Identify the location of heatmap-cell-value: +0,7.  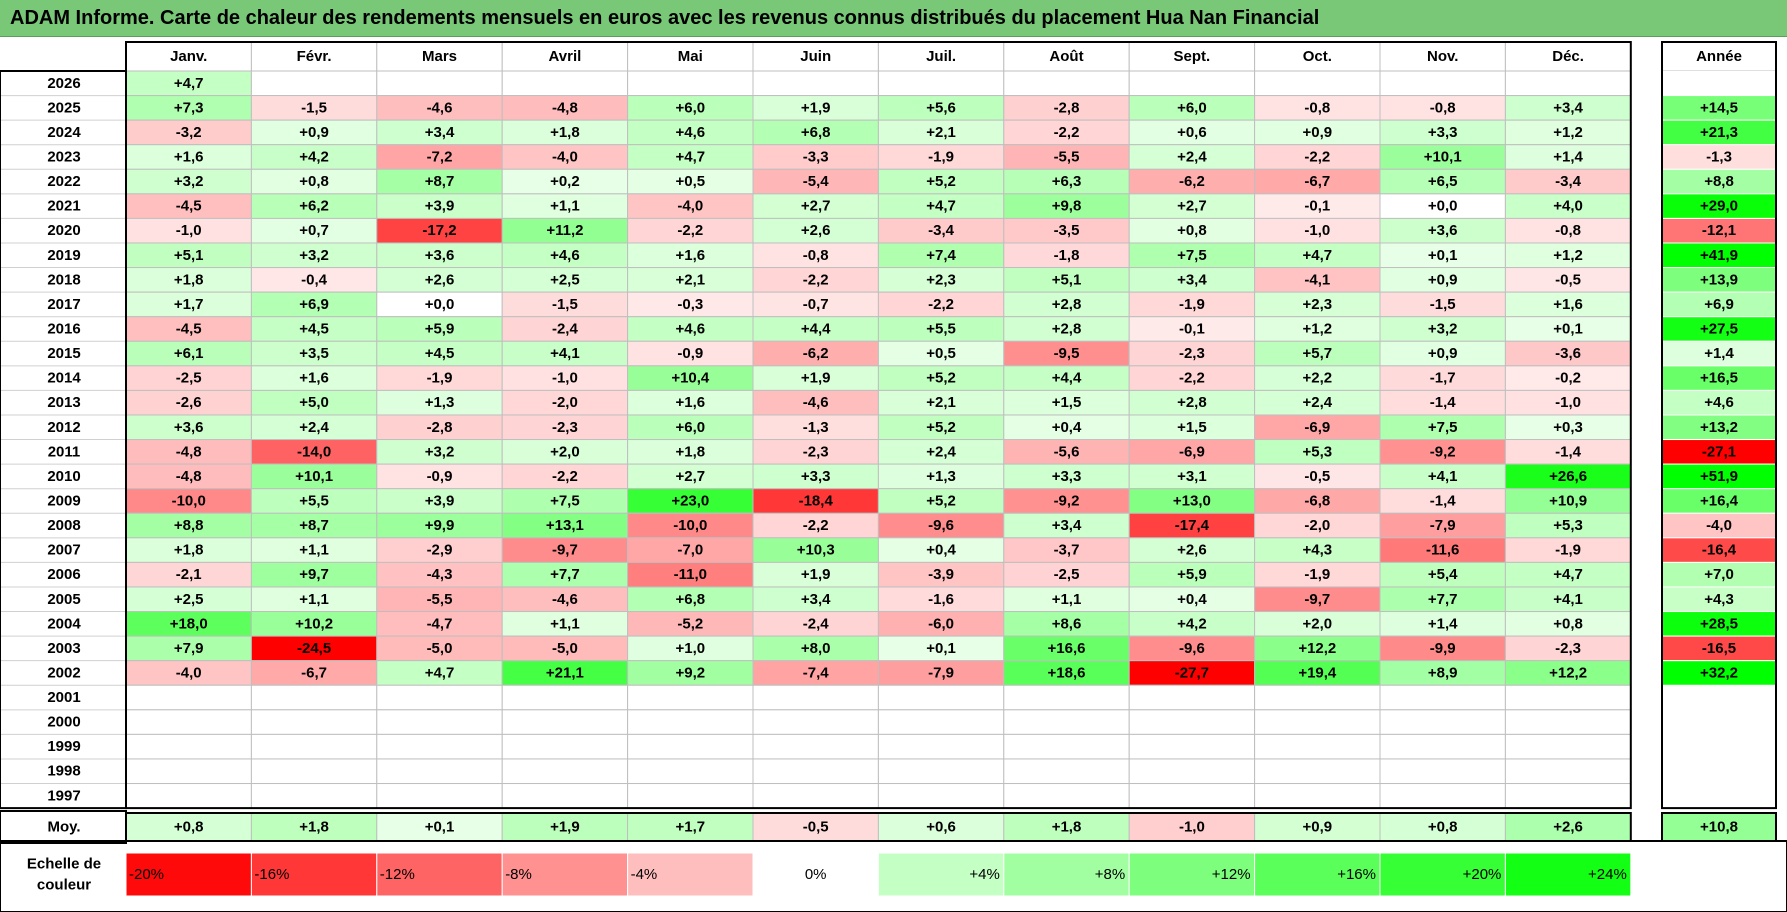
(314, 230).